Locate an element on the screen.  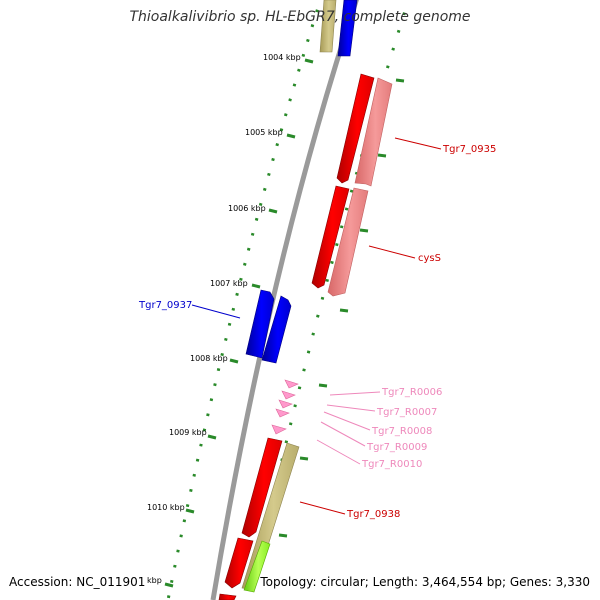
gene-label-tgr7-0935: Tgr7_0935 is located at coordinates (469, 149).